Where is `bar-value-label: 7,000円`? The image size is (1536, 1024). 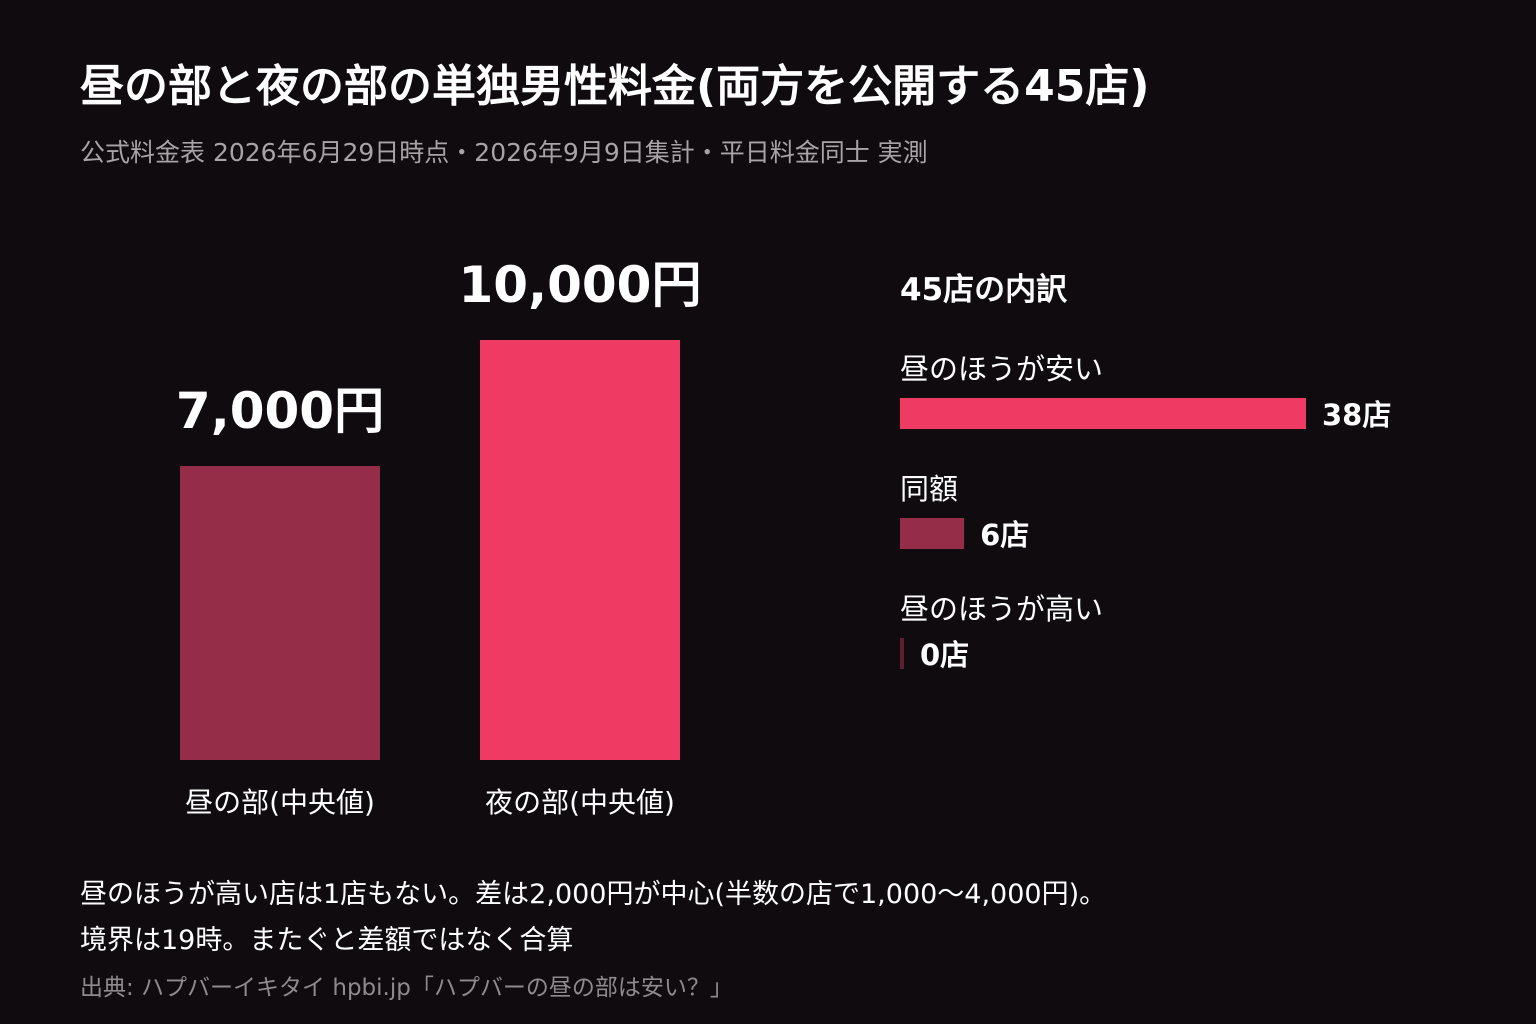
bar-value-label: 7,000円 is located at coordinates (280, 411).